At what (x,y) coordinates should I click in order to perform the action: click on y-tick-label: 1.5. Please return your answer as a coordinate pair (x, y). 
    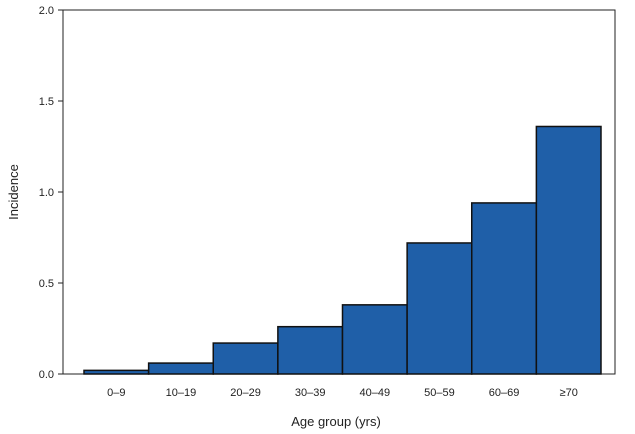
    Looking at the image, I should click on (46, 102).